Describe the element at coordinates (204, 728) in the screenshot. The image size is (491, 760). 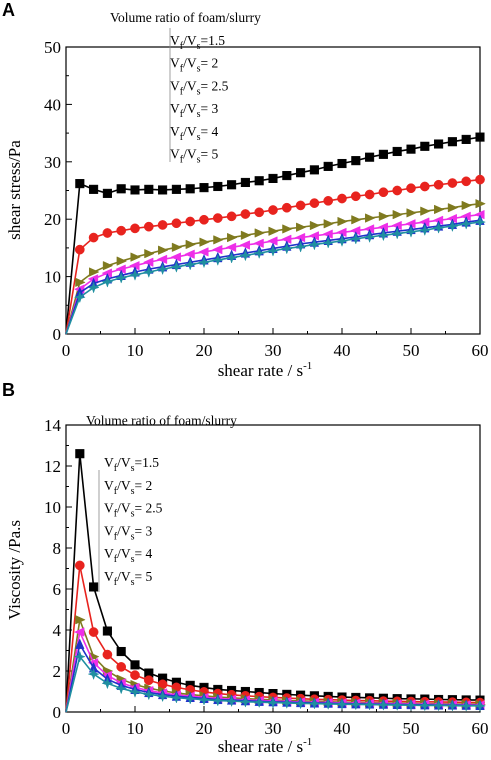
I see `x-tick-label: 20` at that location.